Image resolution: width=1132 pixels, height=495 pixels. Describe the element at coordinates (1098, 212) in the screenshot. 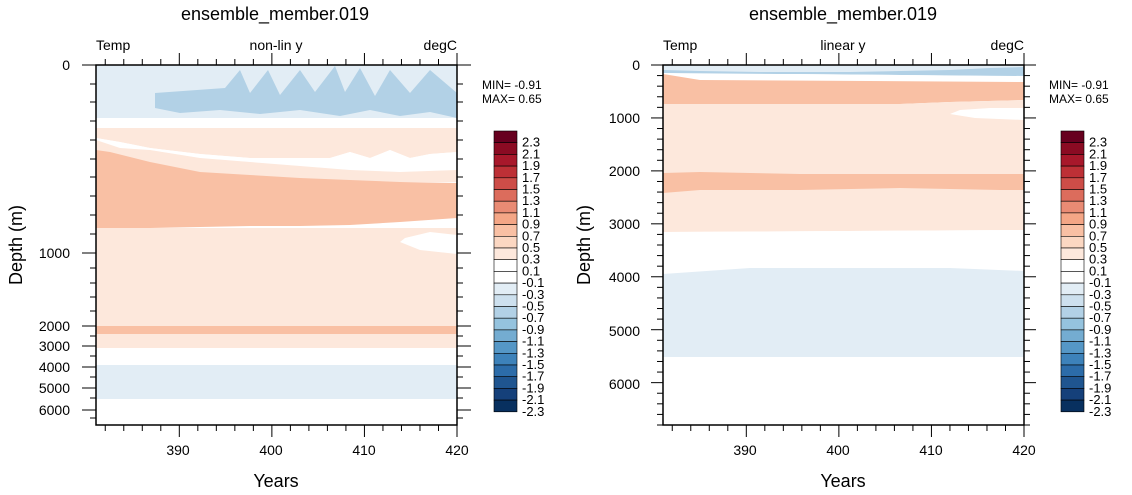

I see `colorbar-label: 1.1` at that location.